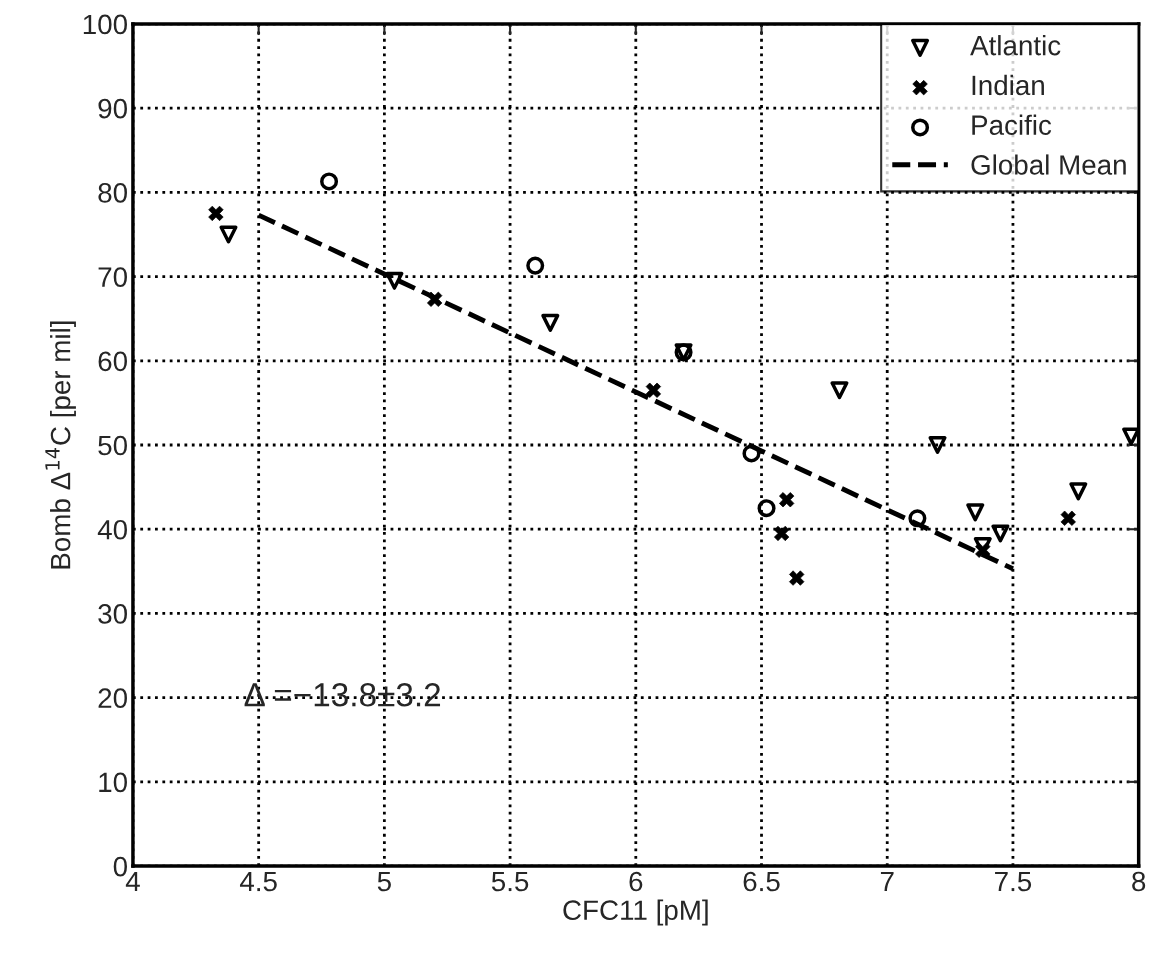 This screenshot has height=957, width=1156. What do you see at coordinates (105, 24) in the screenshot?
I see `y-tick-label: 100` at bounding box center [105, 24].